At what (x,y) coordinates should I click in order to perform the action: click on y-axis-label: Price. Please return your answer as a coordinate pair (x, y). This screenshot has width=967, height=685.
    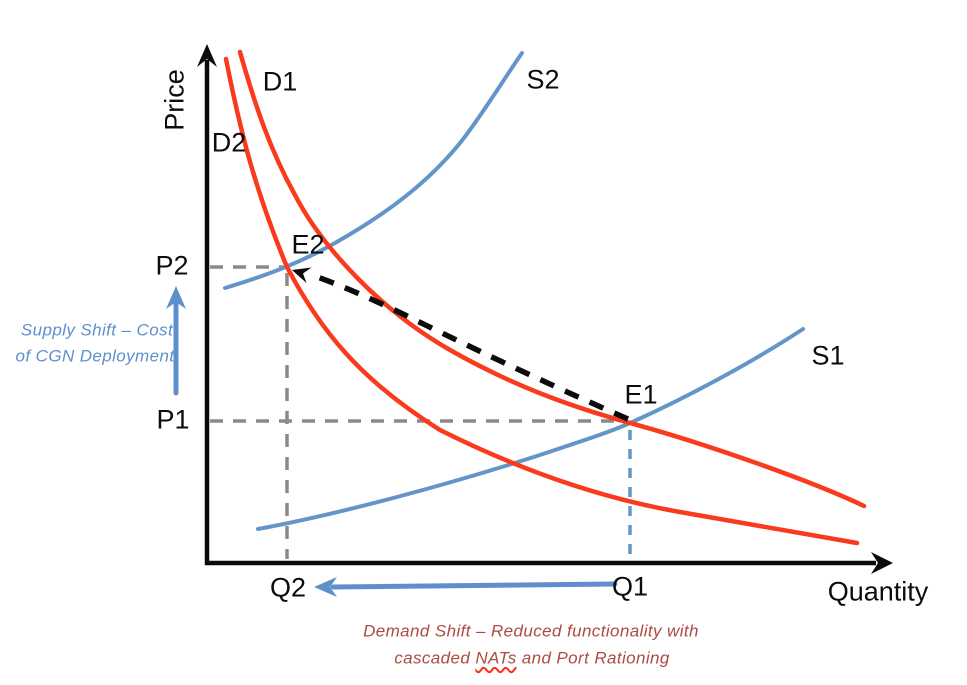
    Looking at the image, I should click on (174, 100).